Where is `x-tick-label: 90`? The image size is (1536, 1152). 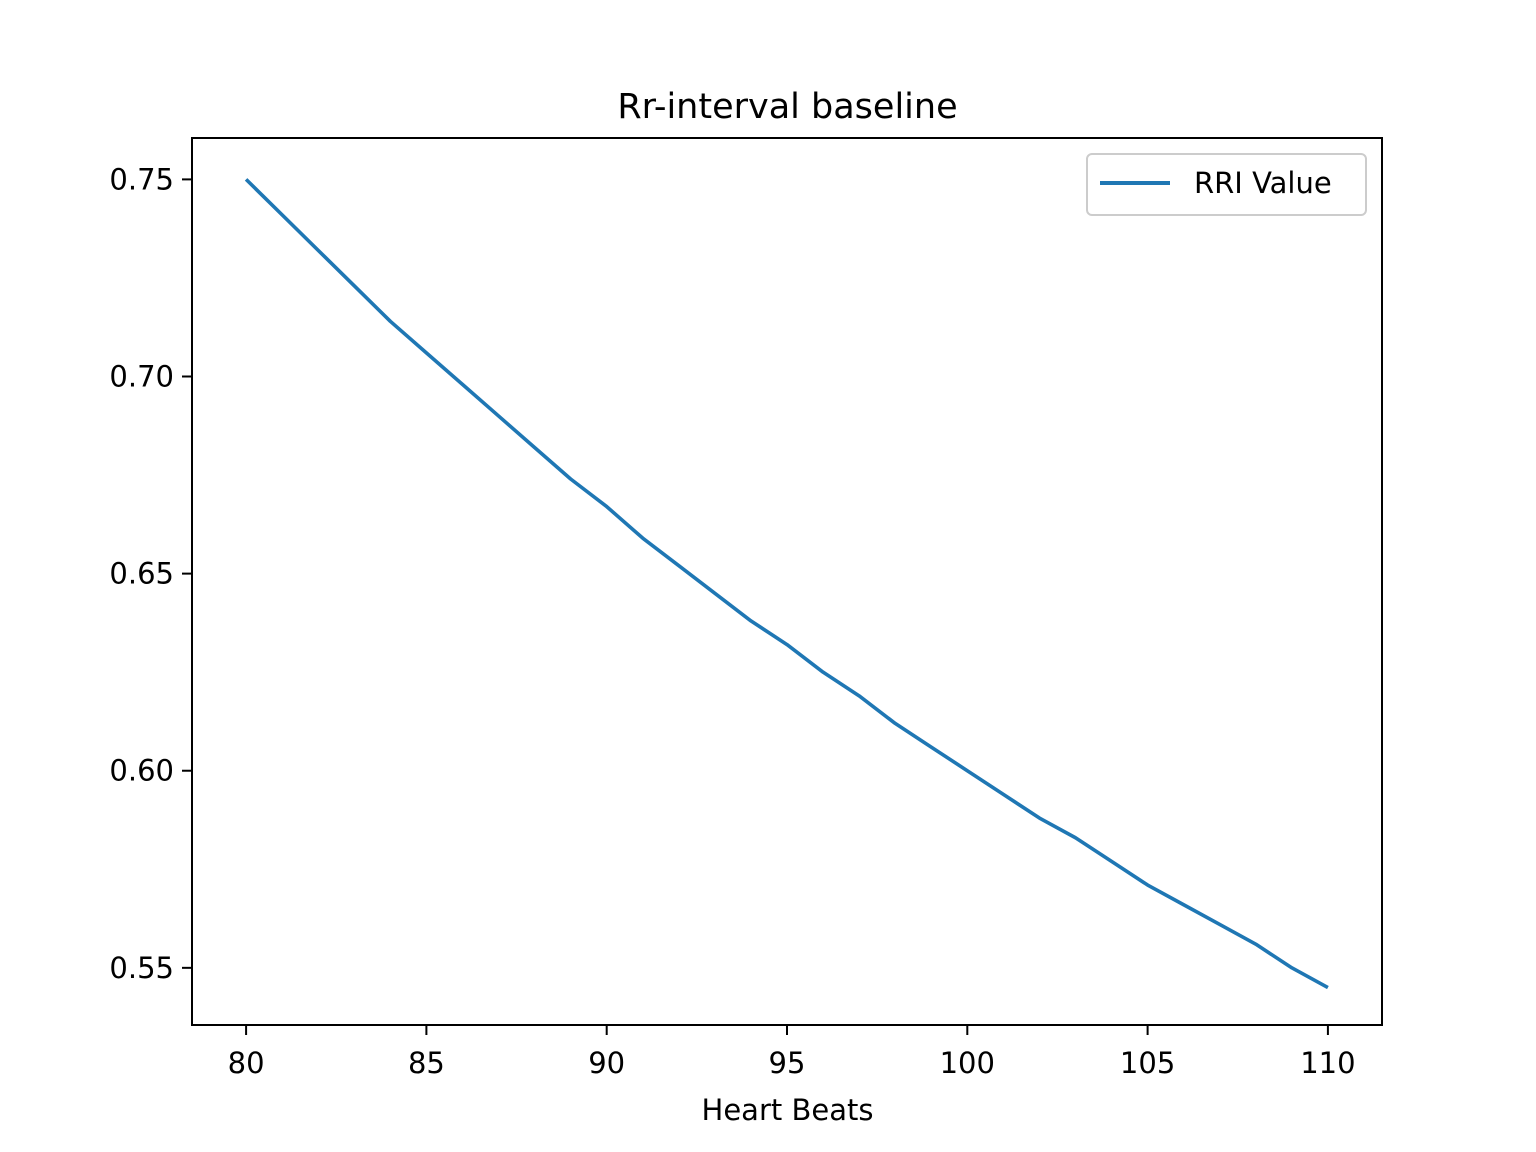 x-tick-label: 90 is located at coordinates (606, 1063).